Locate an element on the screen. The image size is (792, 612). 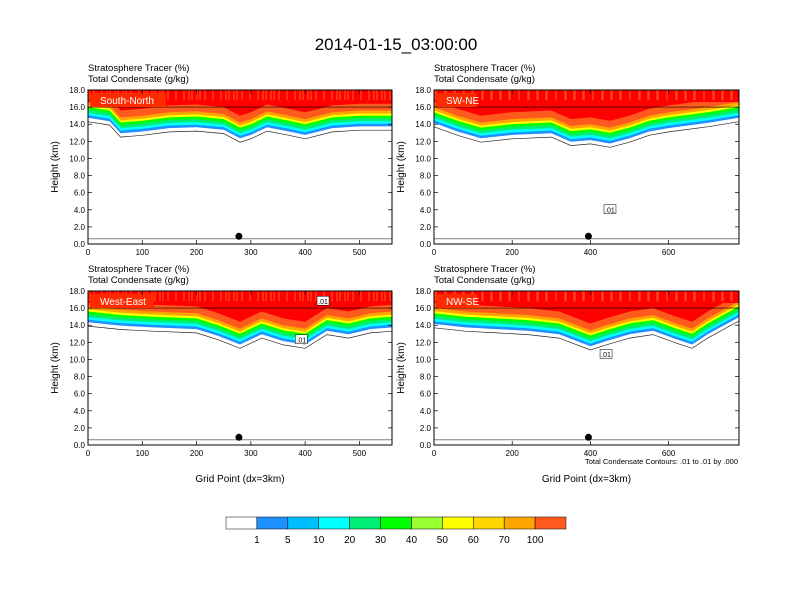
colorbar-label: 40 is located at coordinates (412, 540).